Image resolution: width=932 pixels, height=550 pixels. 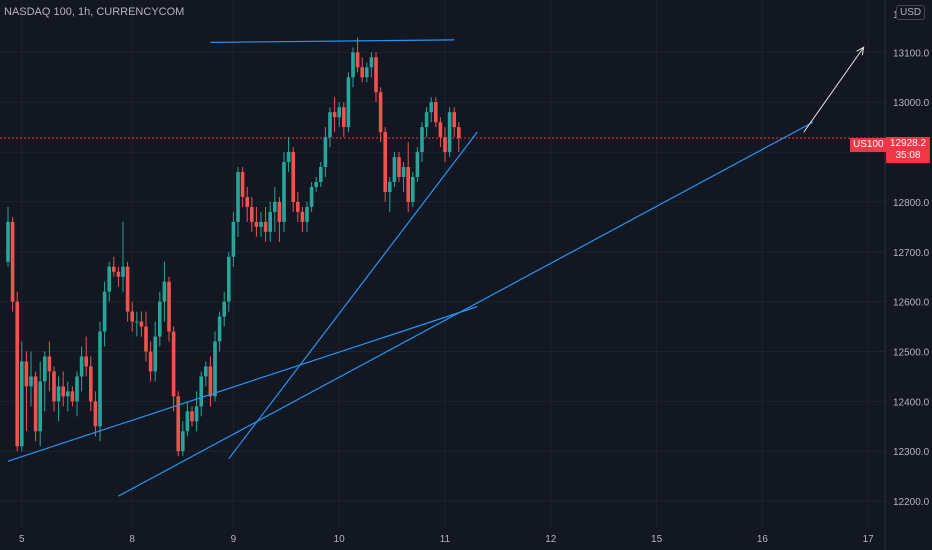 What do you see at coordinates (869, 539) in the screenshot?
I see `x-tick-label: 17` at bounding box center [869, 539].